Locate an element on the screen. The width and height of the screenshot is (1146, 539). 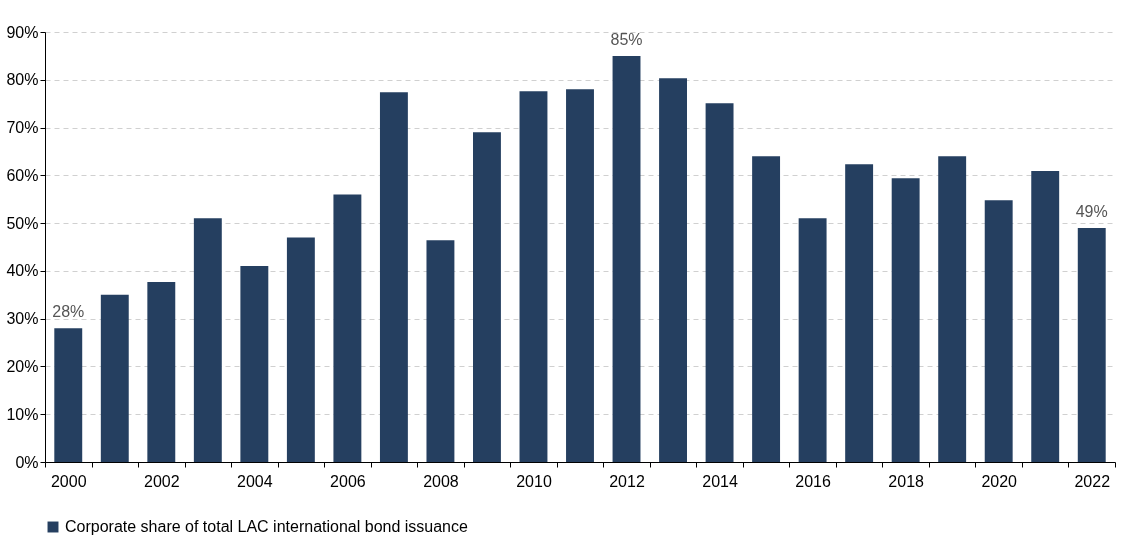
x-tick-label: 2002 is located at coordinates (162, 481).